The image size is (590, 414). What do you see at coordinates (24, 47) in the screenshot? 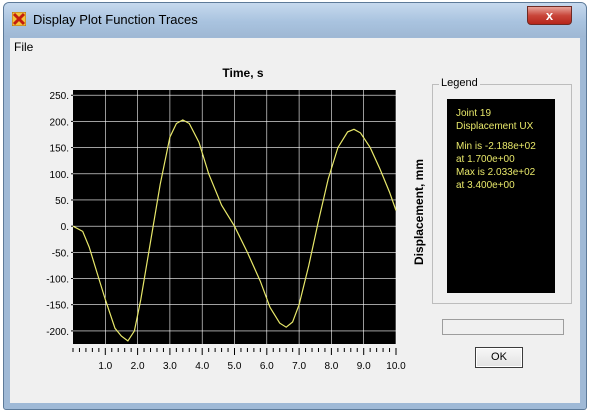
I see `menu-file: File` at bounding box center [24, 47].